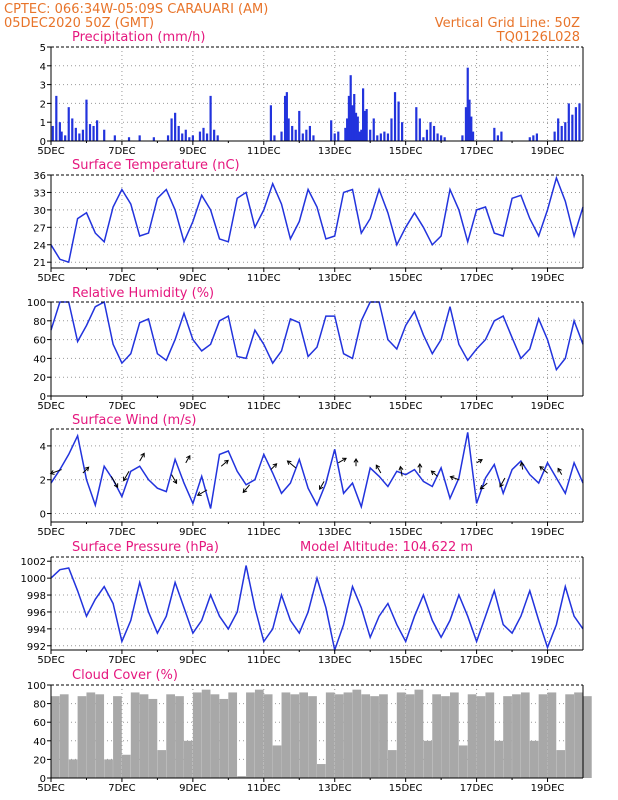 Image resolution: width=618 pixels, height=800 pixels. What do you see at coordinates (145, 547) in the screenshot?
I see `pressure-title: Surface Pressure (hPa)` at bounding box center [145, 547].